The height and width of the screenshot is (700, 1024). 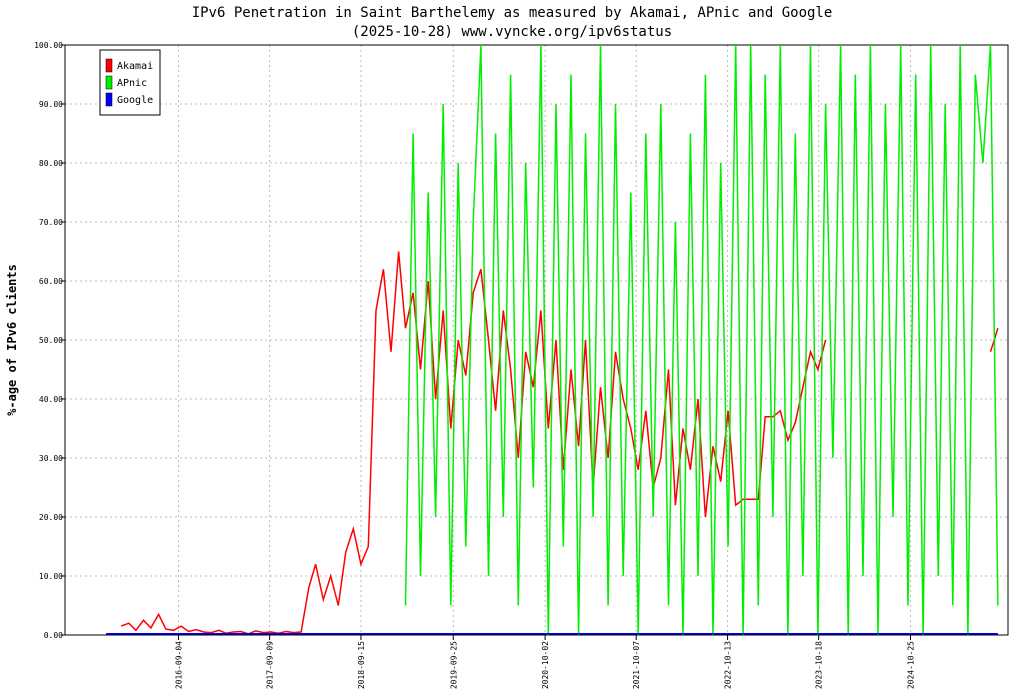 I want to click on legend-label: APnic, so click(x=132, y=83).